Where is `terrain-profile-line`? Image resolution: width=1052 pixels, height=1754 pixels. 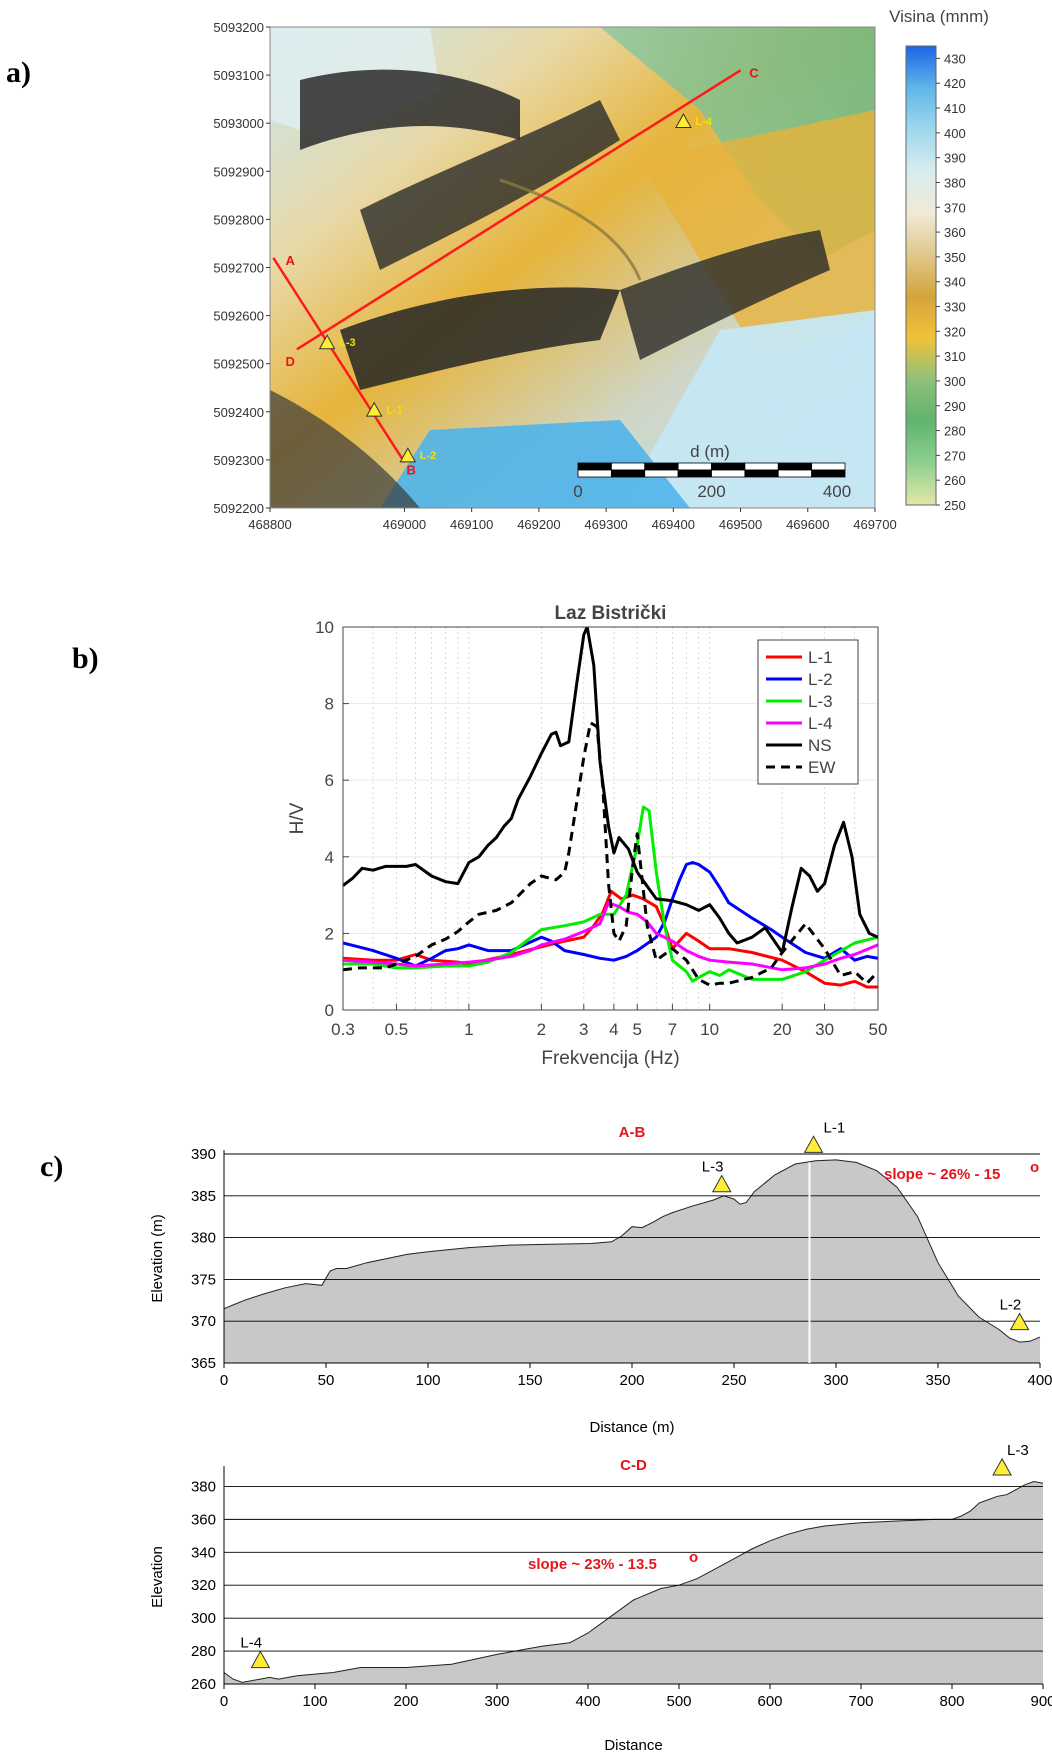
terrain-profile-line is located at coordinates (632, 1251).